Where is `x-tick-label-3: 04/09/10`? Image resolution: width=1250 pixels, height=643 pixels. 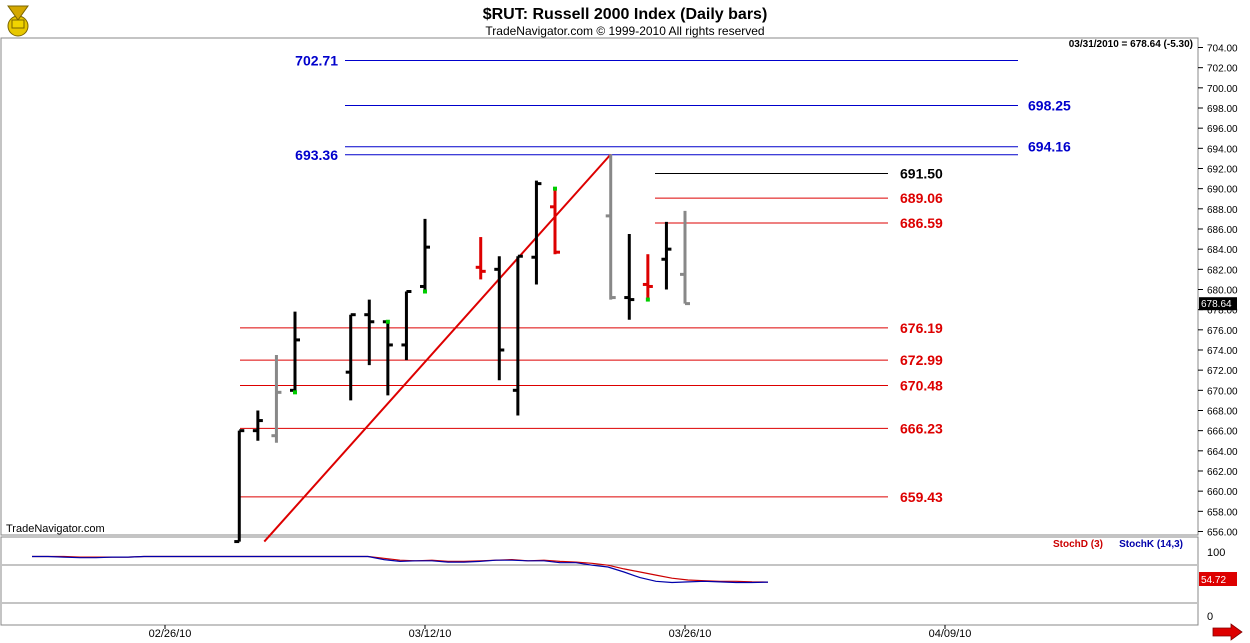
x-tick-label-3: 04/09/10 is located at coordinates (950, 634).